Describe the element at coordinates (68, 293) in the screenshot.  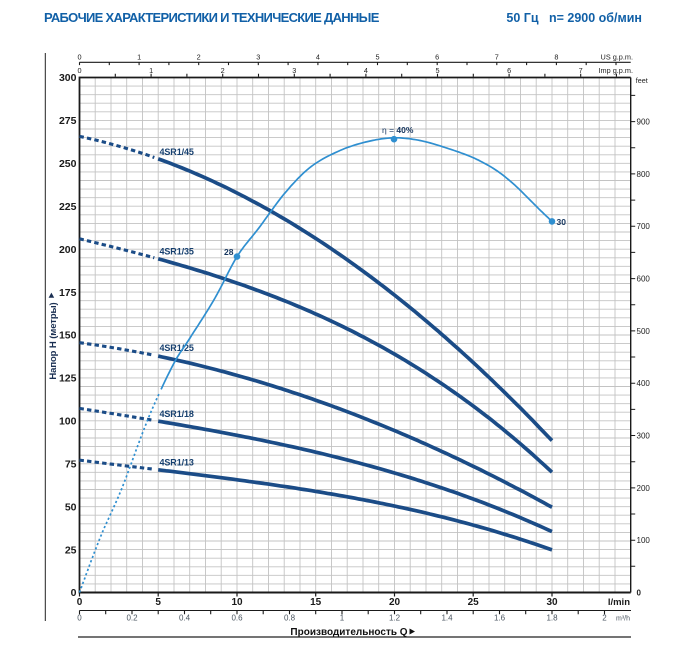
I see `svg-text: 175` at that location.